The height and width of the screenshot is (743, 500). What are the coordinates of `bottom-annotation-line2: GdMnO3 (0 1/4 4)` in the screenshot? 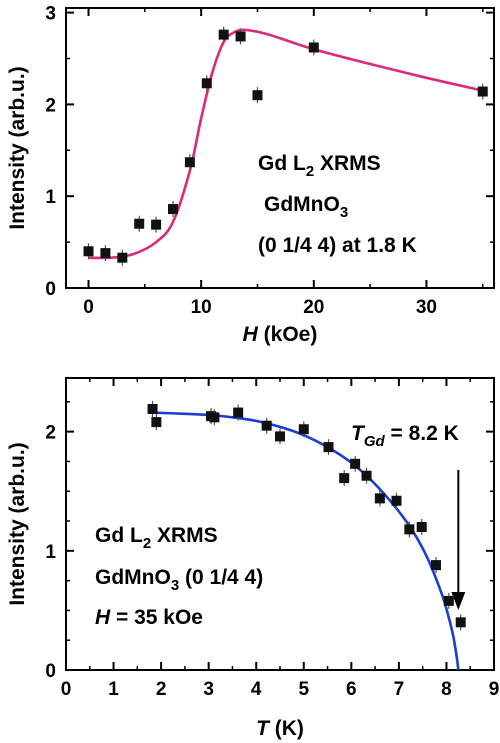 It's located at (179, 580).